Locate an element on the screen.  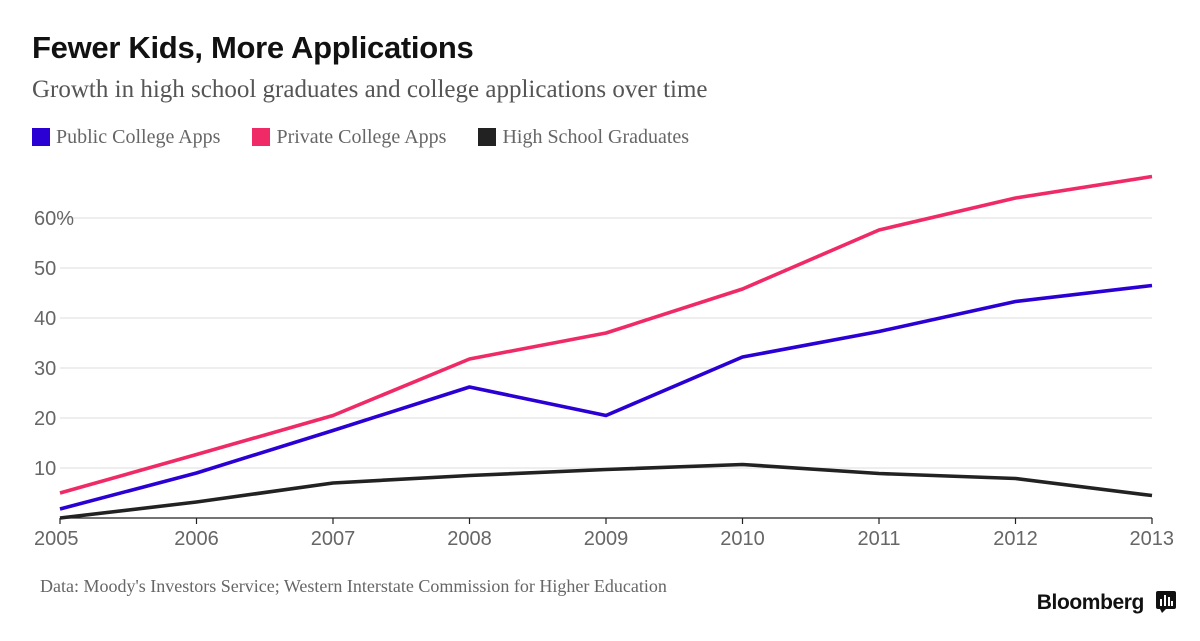
x-tick-label: 2005 is located at coordinates (56, 539).